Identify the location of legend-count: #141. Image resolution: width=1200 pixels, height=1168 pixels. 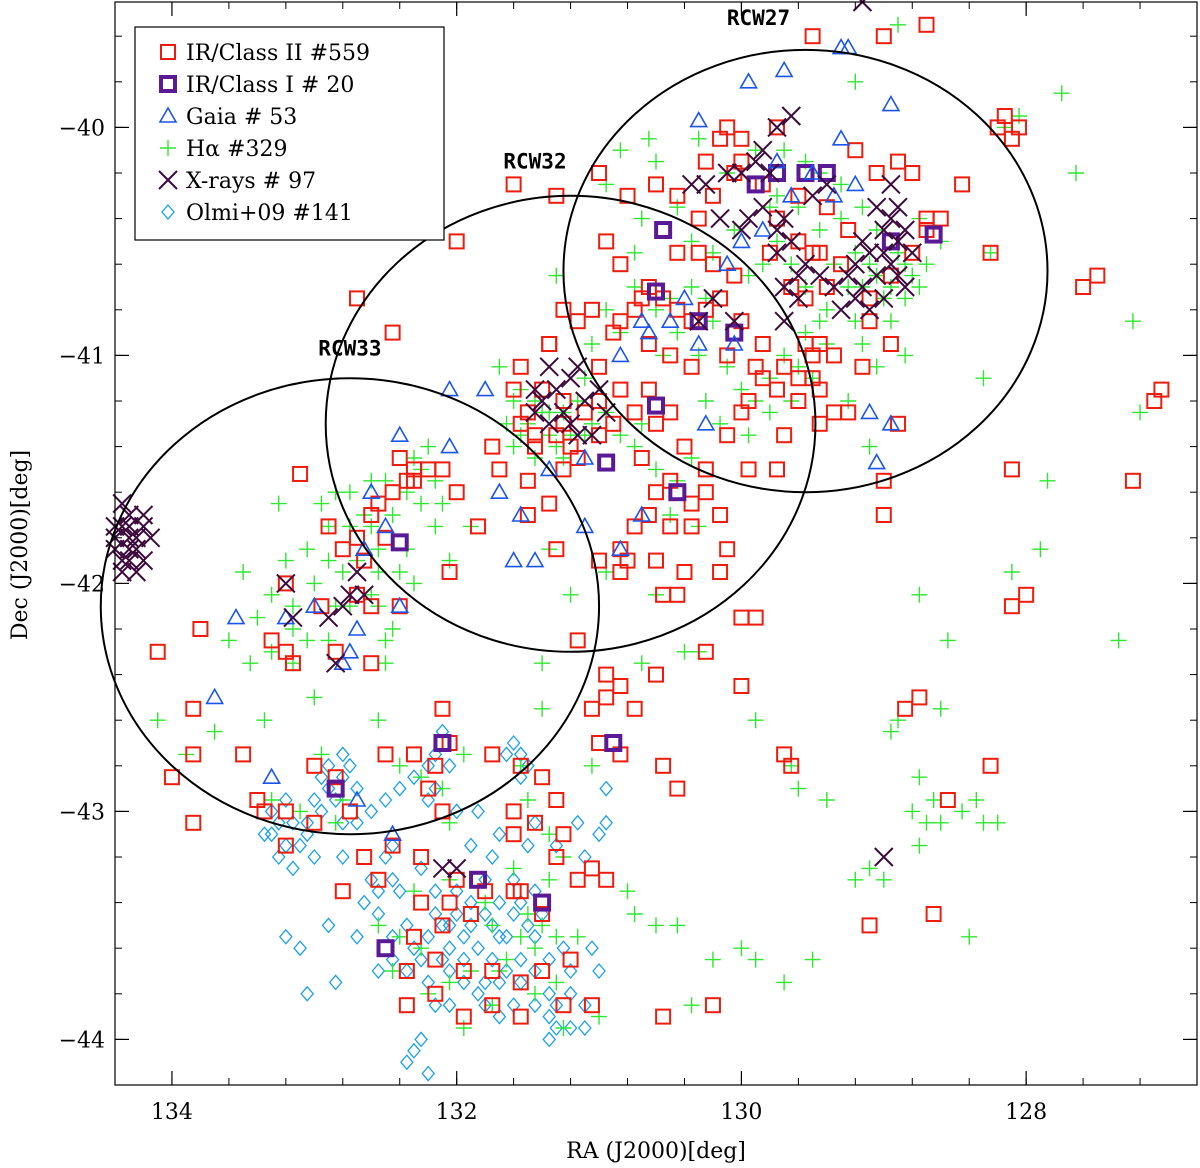
(322, 213).